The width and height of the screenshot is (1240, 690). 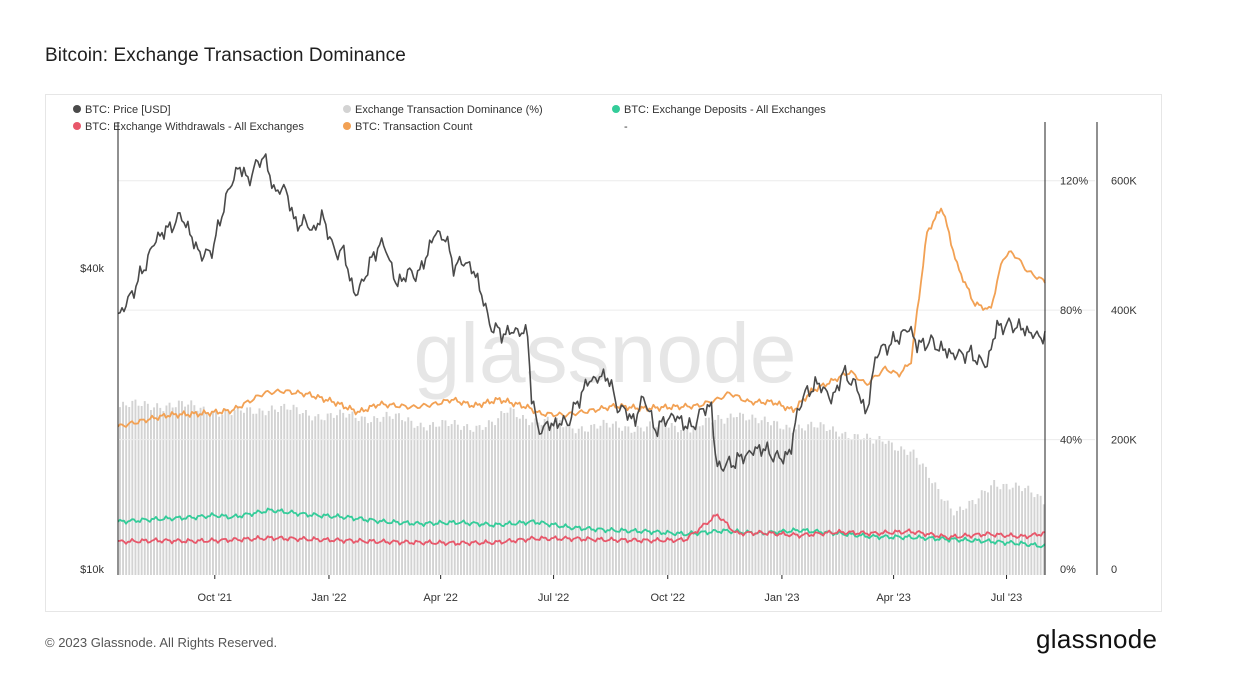 What do you see at coordinates (1114, 570) in the screenshot?
I see `count-tick-label: 0` at bounding box center [1114, 570].